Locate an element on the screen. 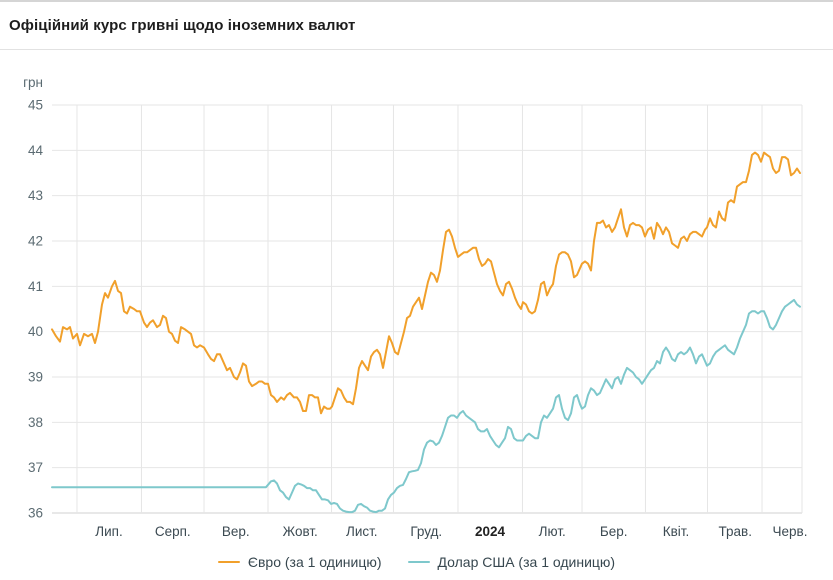 The image size is (833, 580). y-tick-label: 42 is located at coordinates (35, 241).